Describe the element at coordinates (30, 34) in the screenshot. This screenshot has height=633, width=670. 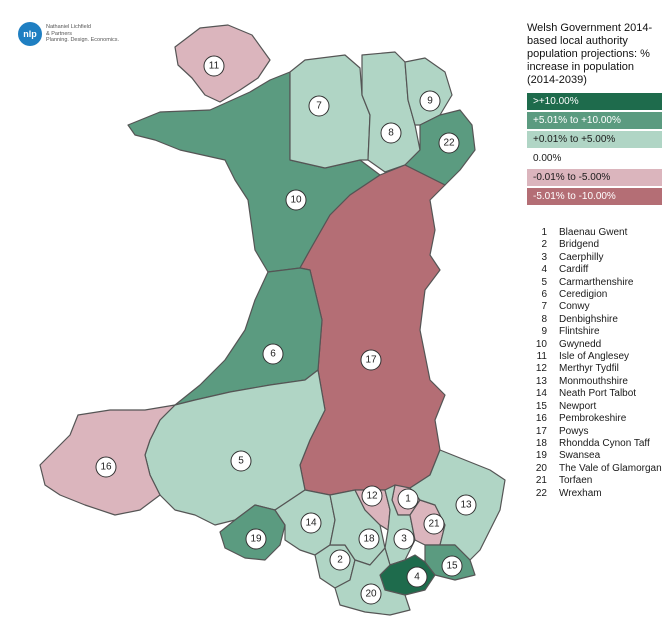
I see `logo-mark: nlp` at that location.